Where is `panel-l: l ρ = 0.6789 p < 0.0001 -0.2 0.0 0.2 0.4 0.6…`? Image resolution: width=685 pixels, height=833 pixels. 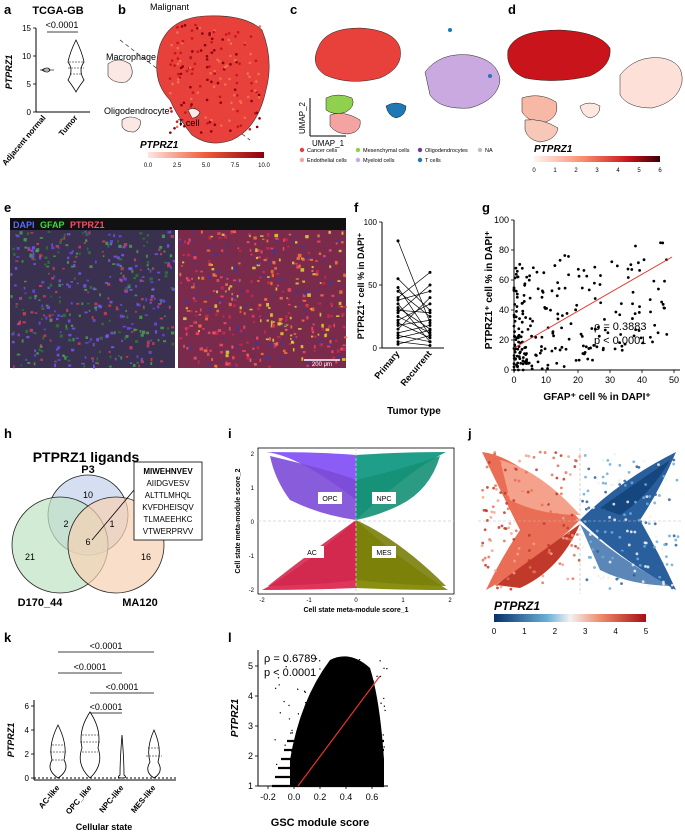 panel-l: l ρ = 0.6789 p < 0.0001 -0.2 0.0 0.2 0.4 0.6… is located at coordinates (308, 729).